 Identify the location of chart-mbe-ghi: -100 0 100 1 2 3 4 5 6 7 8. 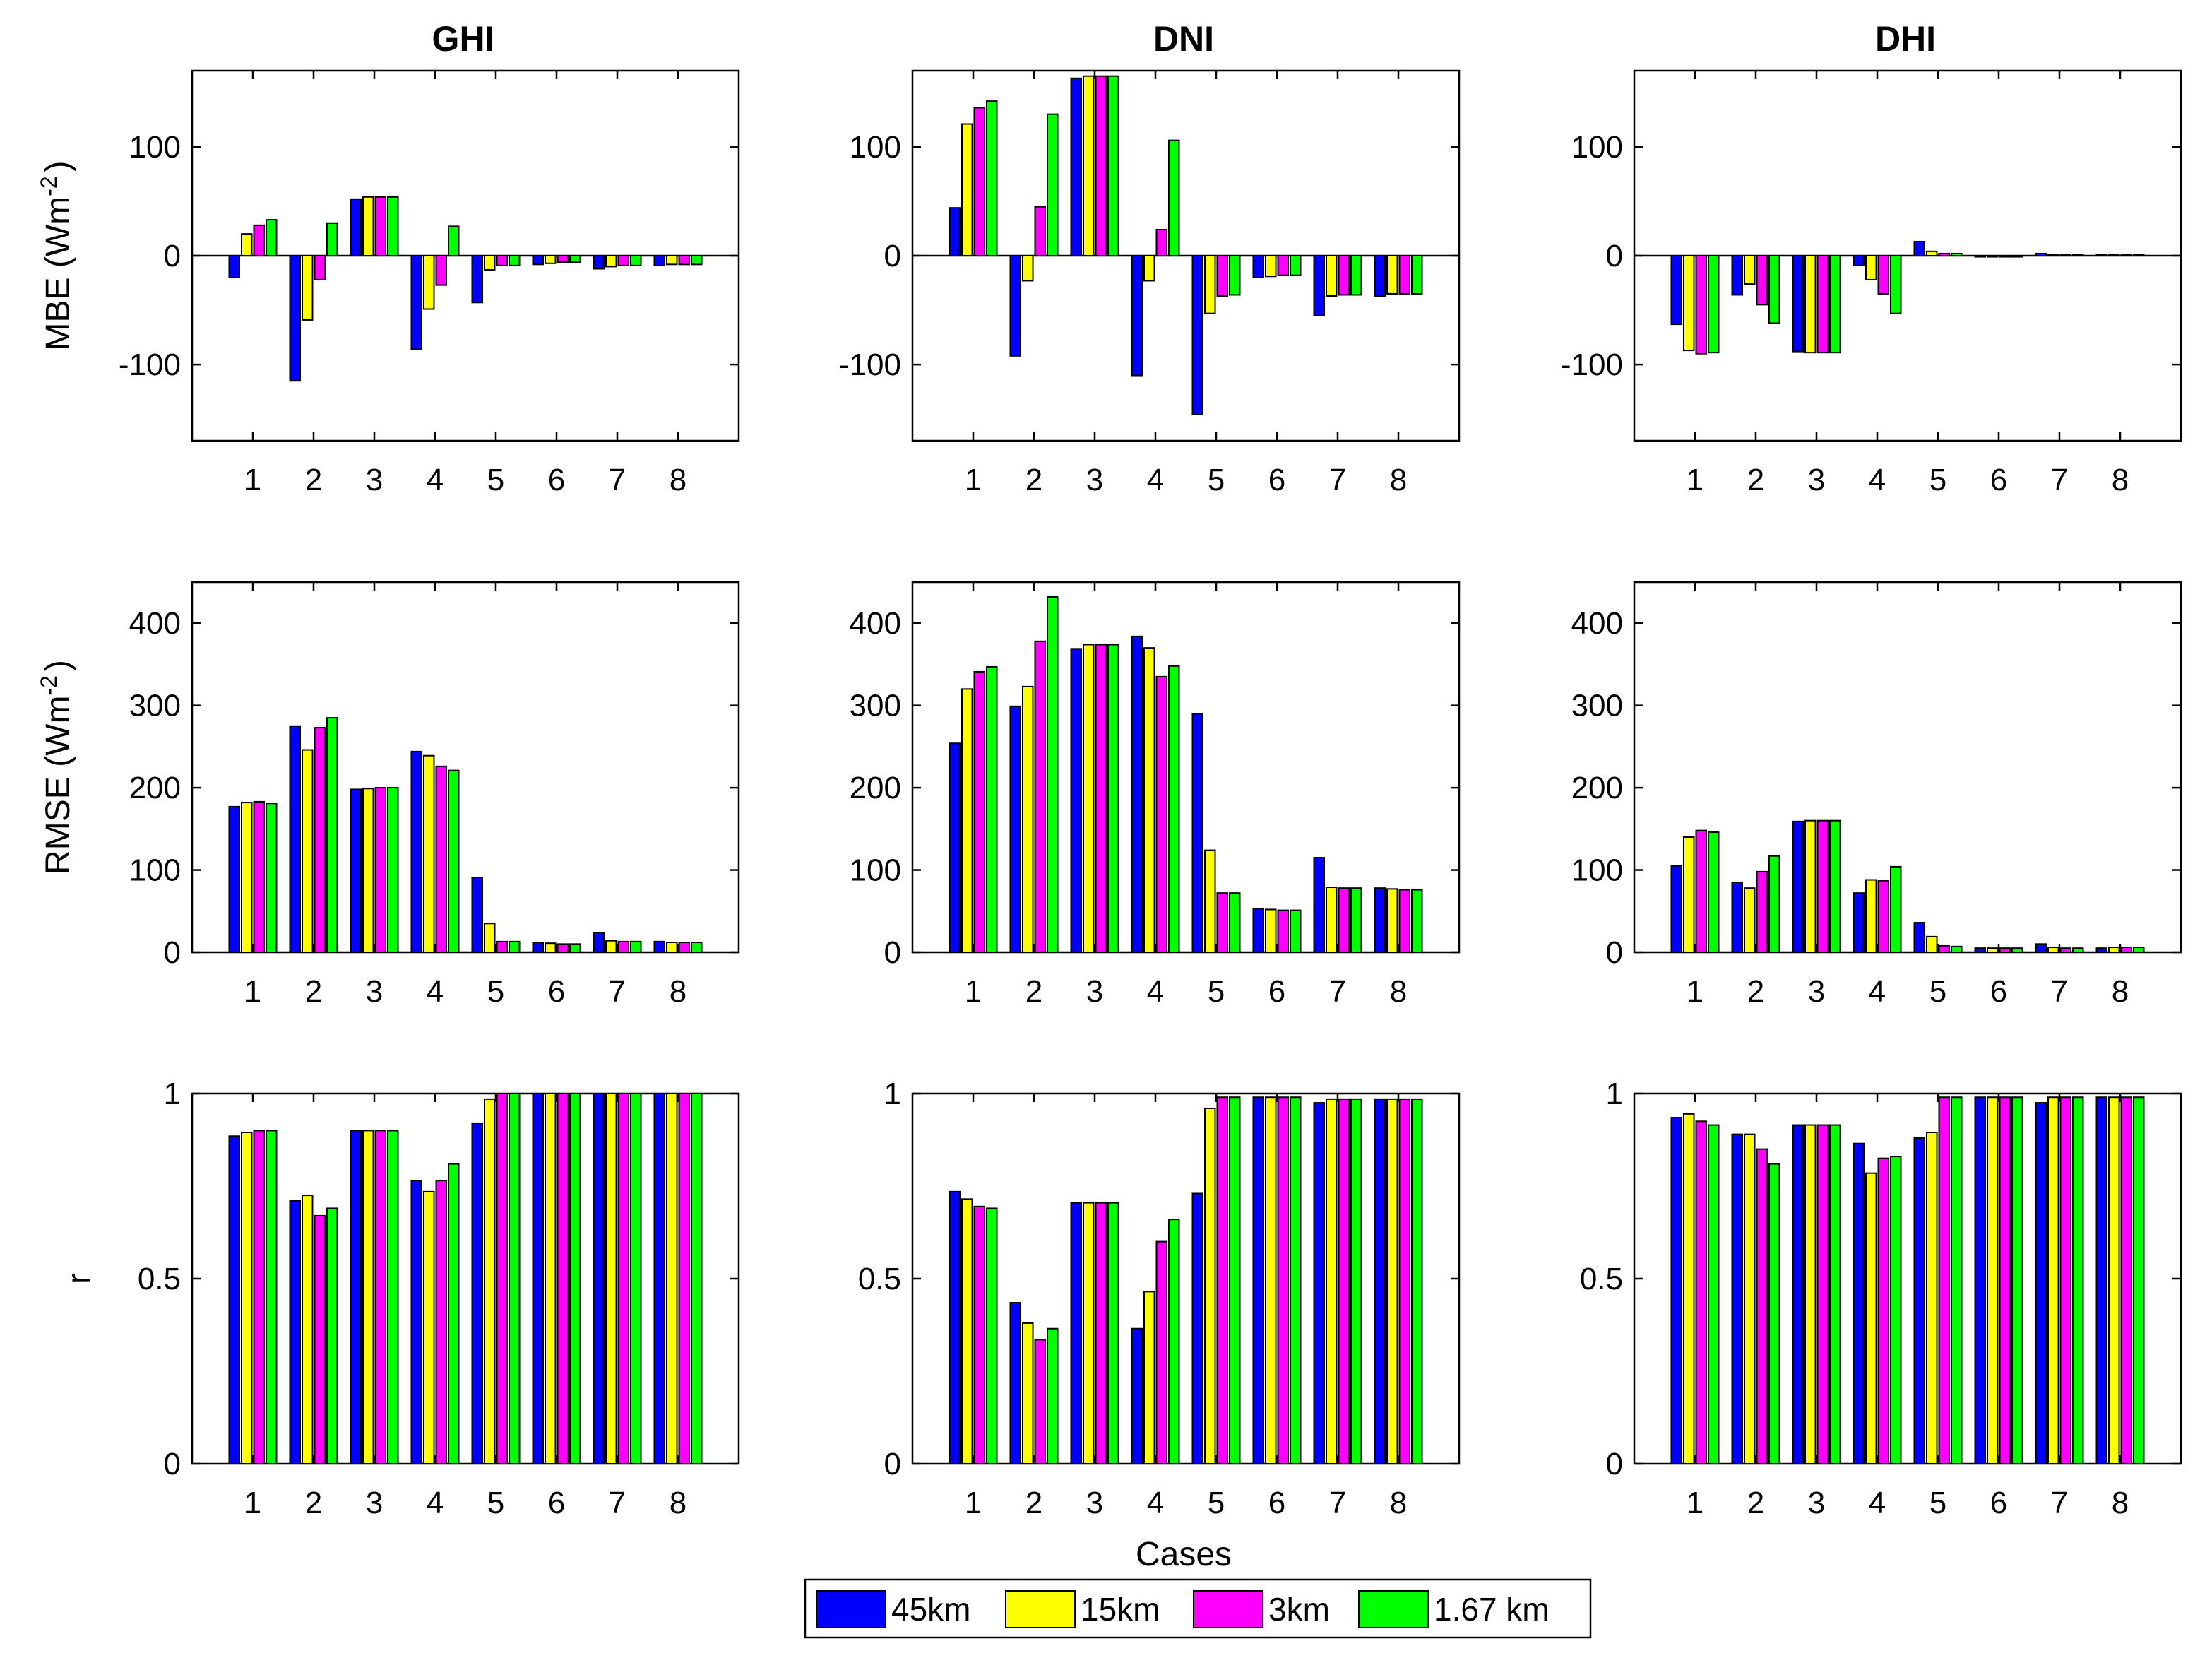
(429, 283).